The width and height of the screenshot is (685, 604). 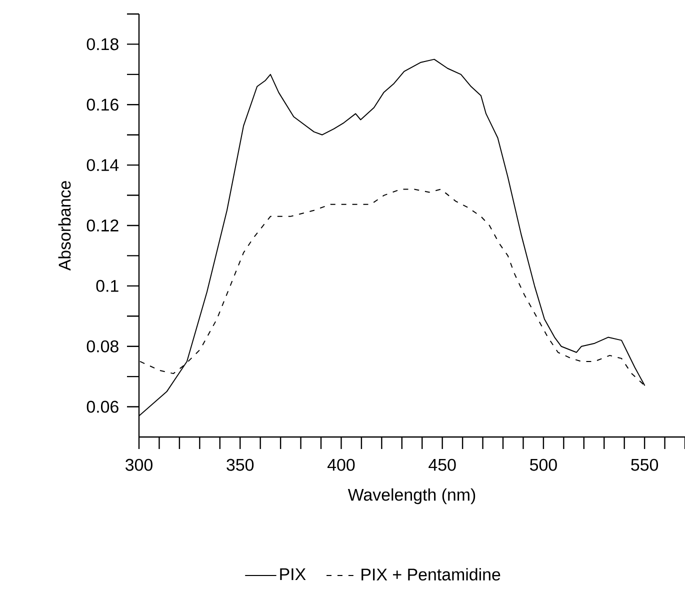 I want to click on y-tick-label: 0.18, so click(x=102, y=44).